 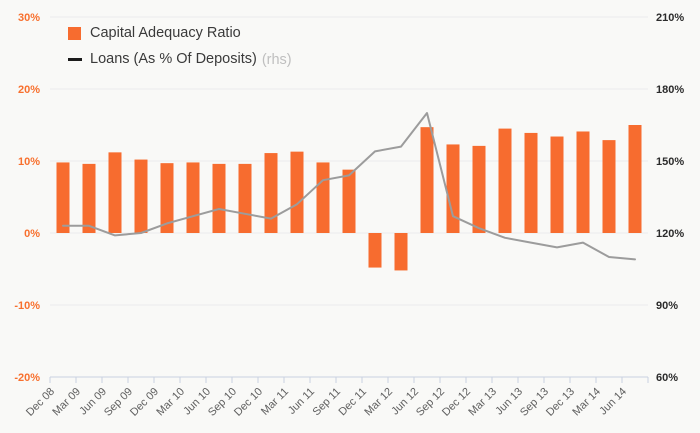 I want to click on right-axis-label-180pct: 180%, so click(x=670, y=90).